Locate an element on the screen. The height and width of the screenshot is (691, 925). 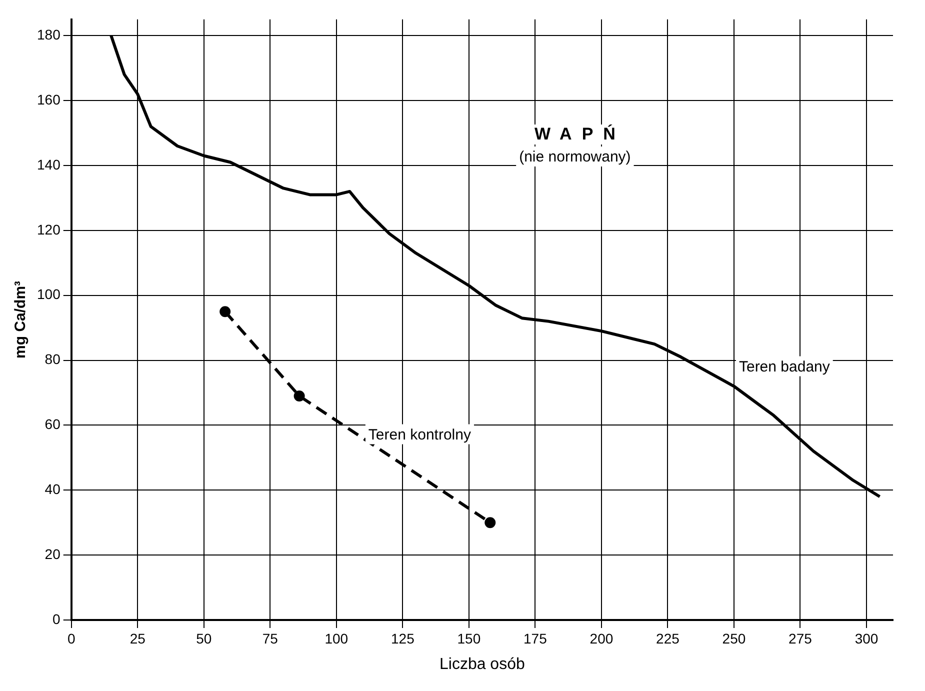
text: (nie normowany) is located at coordinates (575, 157).